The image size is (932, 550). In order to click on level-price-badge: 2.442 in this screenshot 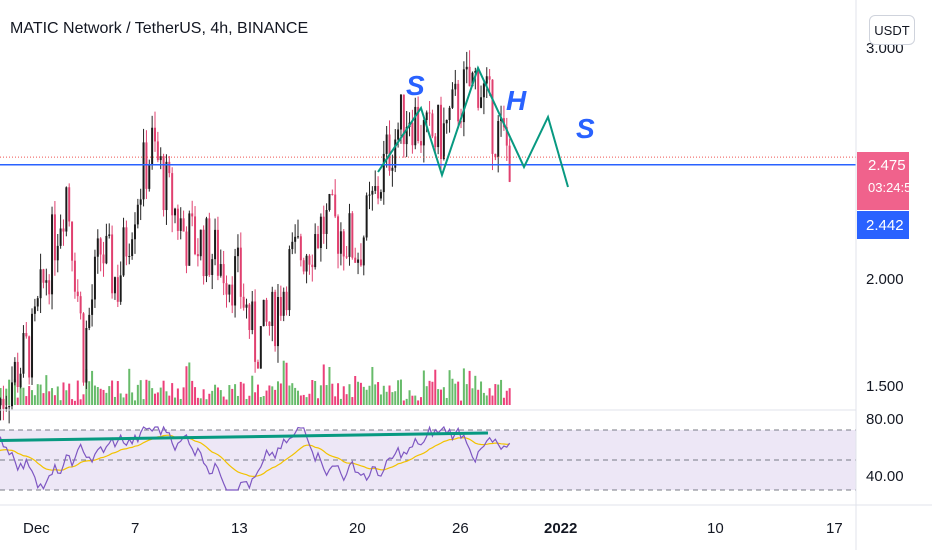, I will do `click(883, 225)`.